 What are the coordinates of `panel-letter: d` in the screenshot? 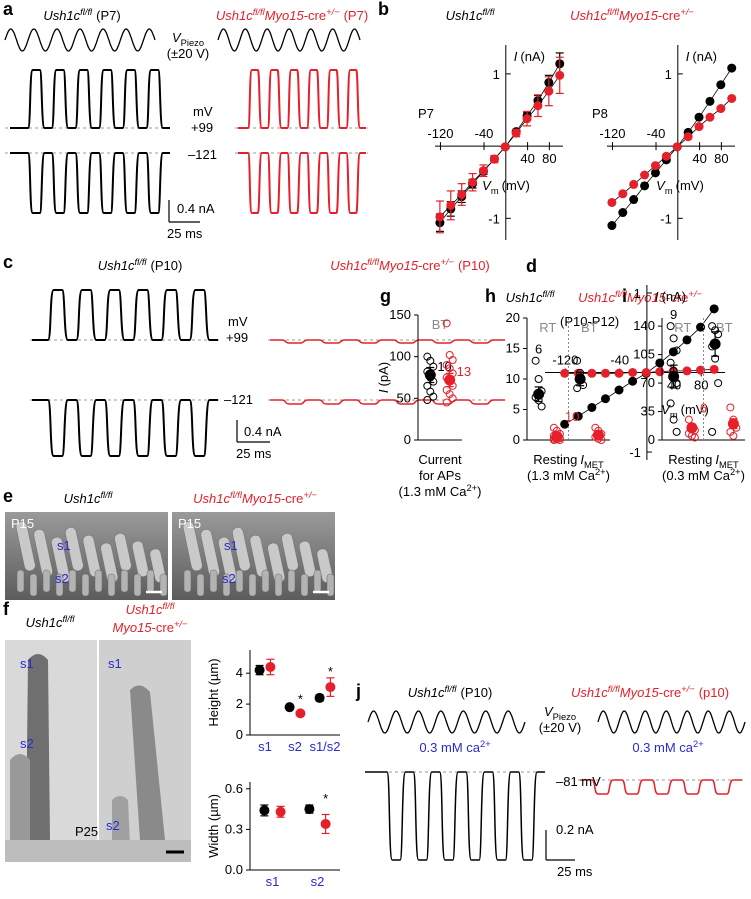 It's located at (531, 266).